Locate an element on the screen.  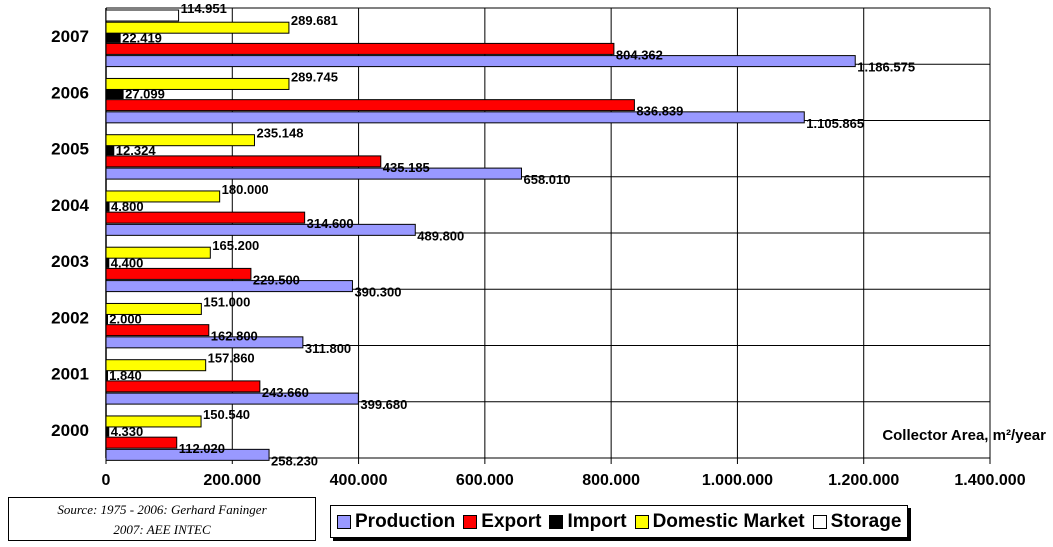
legend-label: Export is located at coordinates (511, 521).